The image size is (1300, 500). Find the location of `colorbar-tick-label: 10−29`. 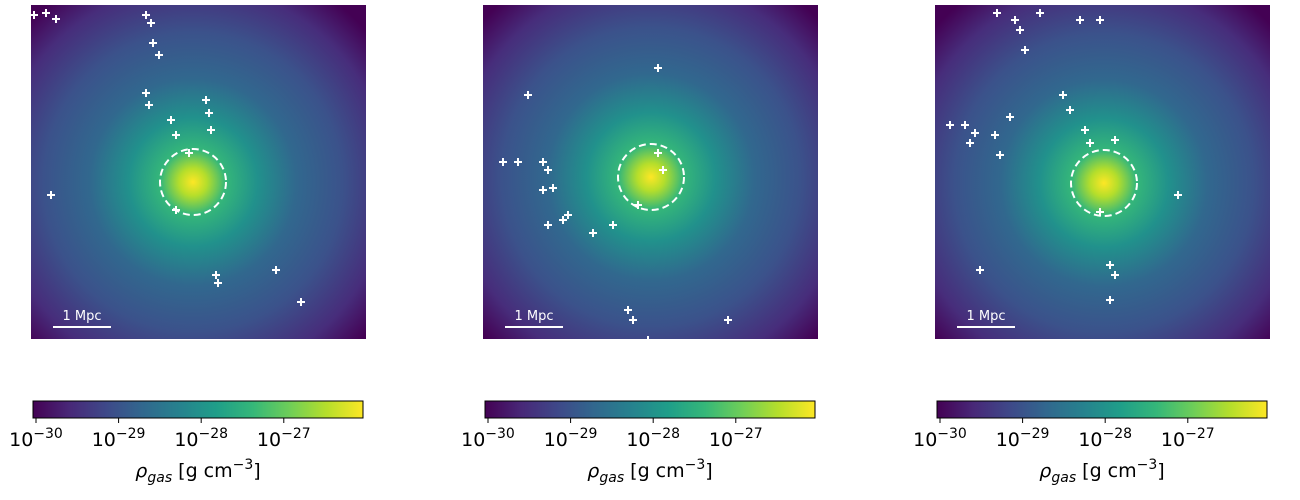

colorbar-tick-label: 10−29 is located at coordinates (571, 438).